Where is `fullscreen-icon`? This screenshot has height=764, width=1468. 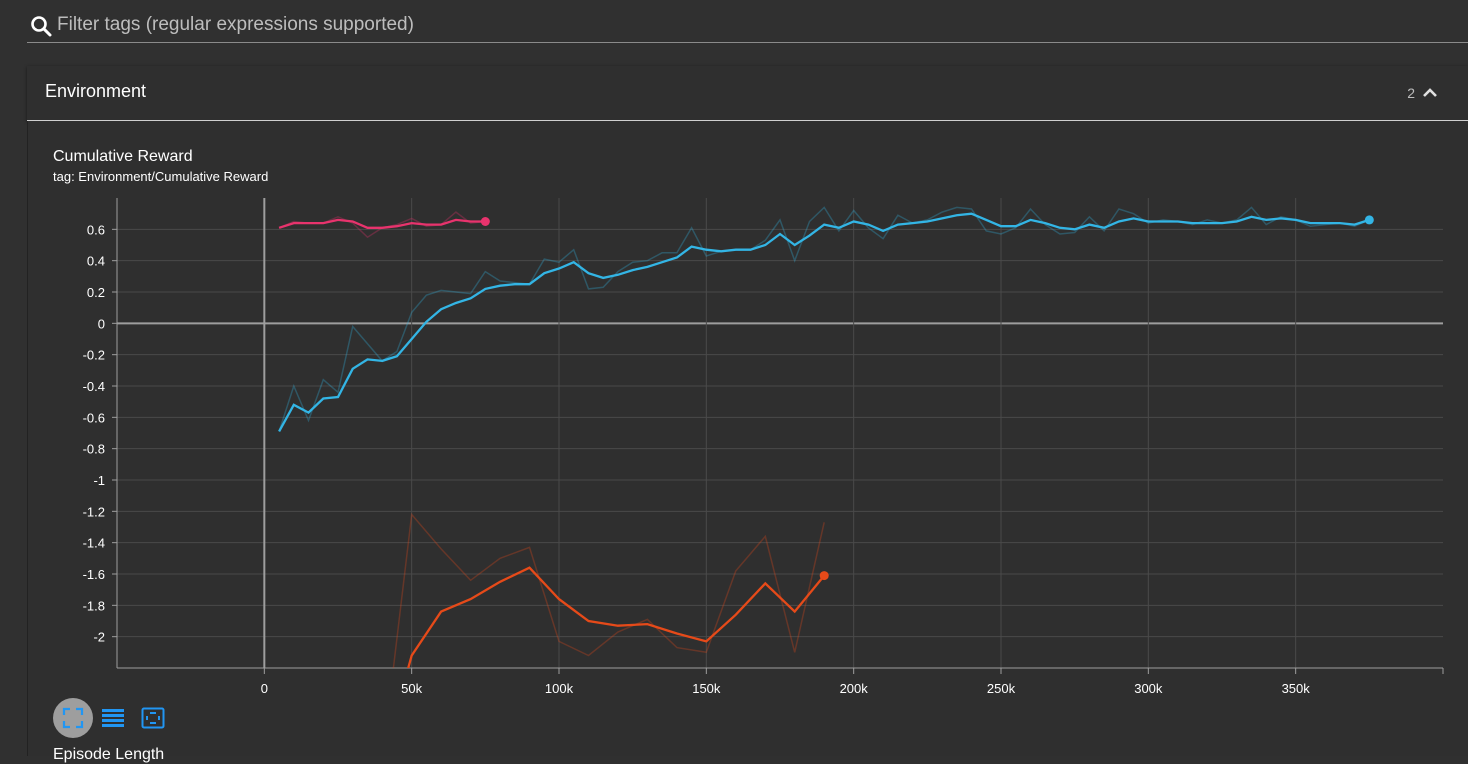 fullscreen-icon is located at coordinates (73, 718).